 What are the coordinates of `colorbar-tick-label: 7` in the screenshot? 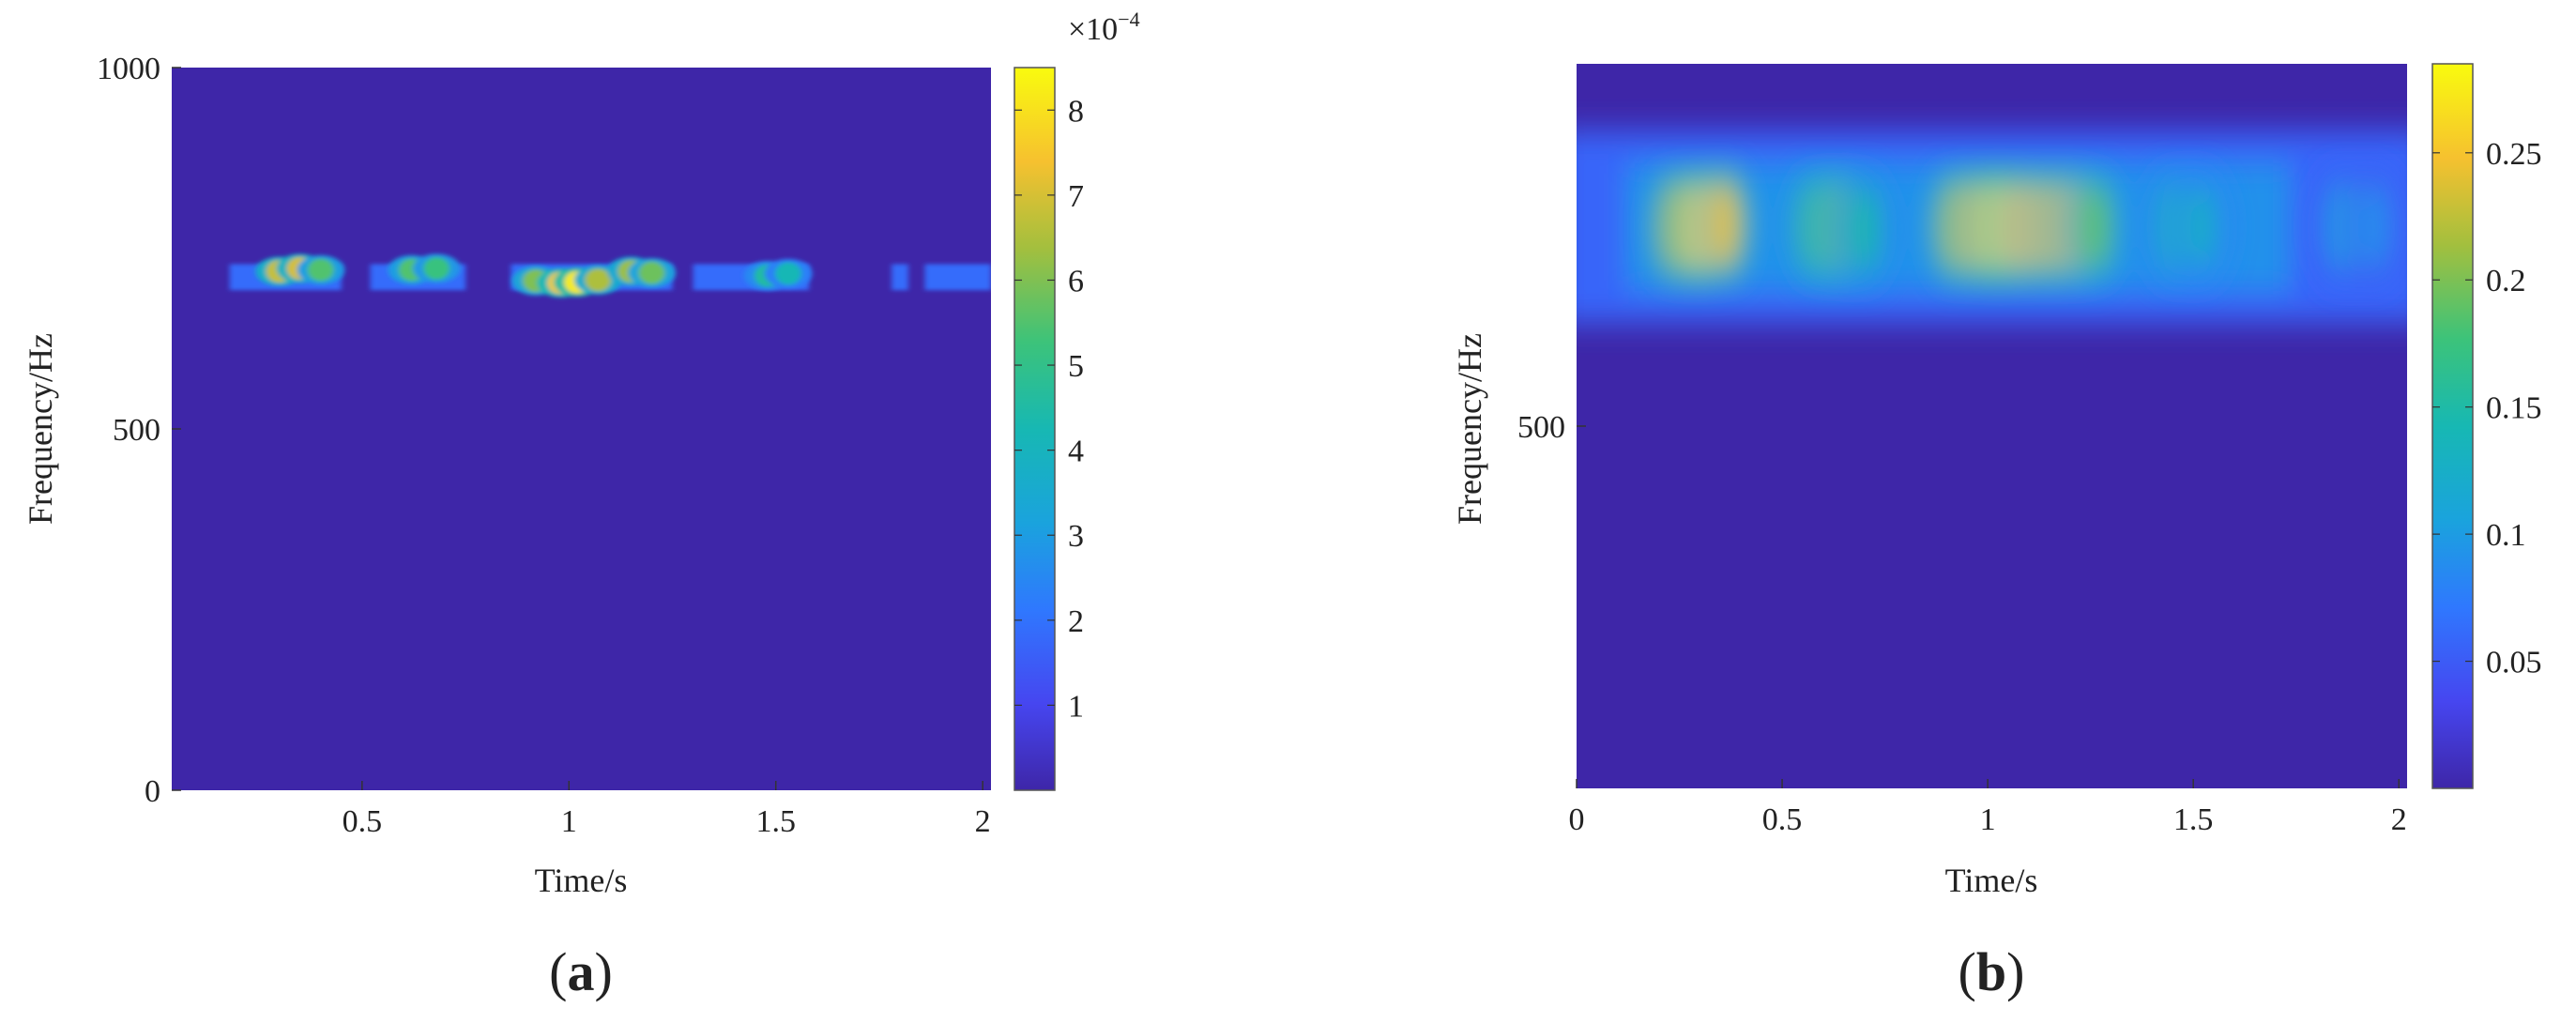 It's located at (1076, 196).